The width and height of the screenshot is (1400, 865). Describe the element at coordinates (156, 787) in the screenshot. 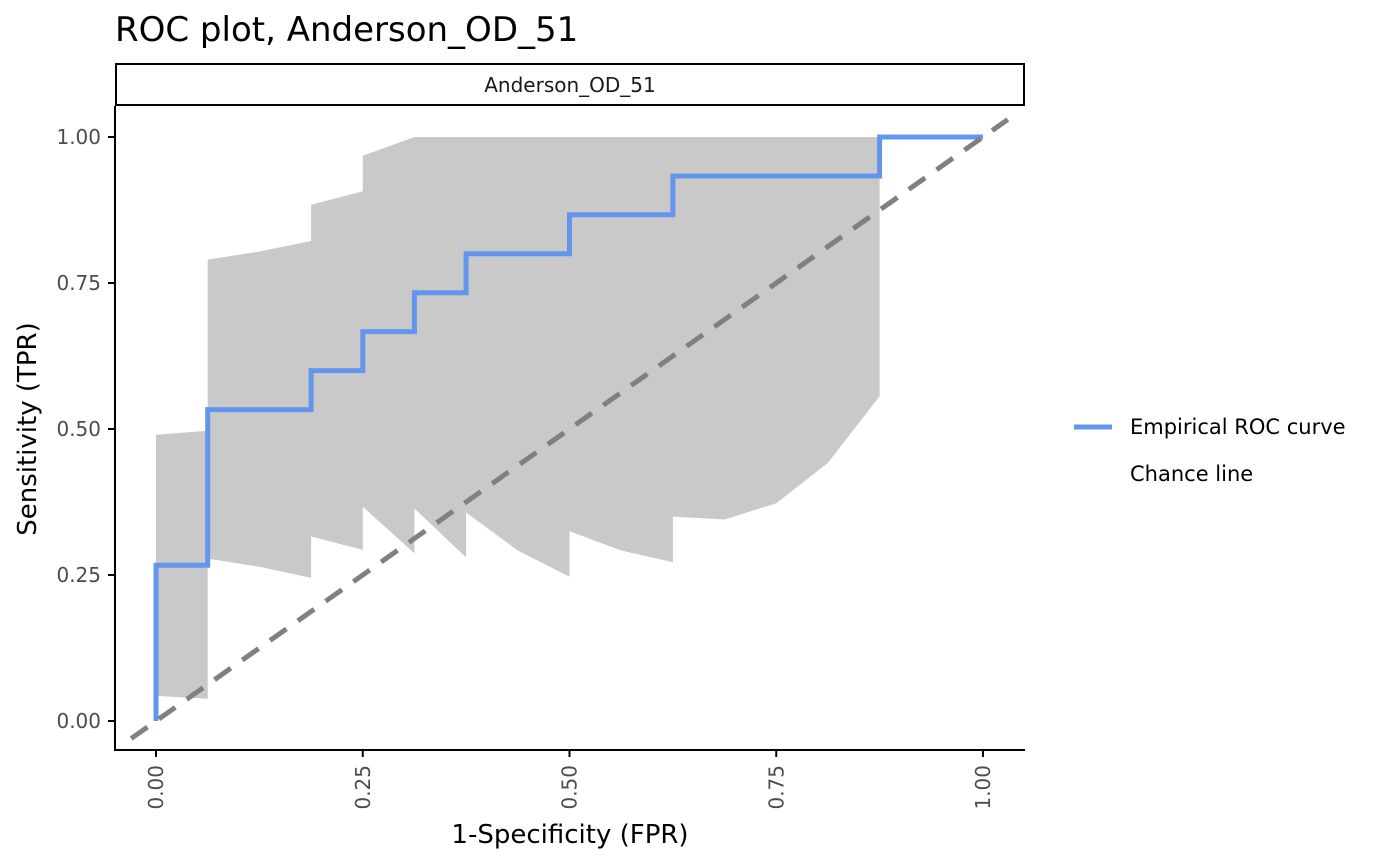

I see `x-tick-label: 0.00` at that location.